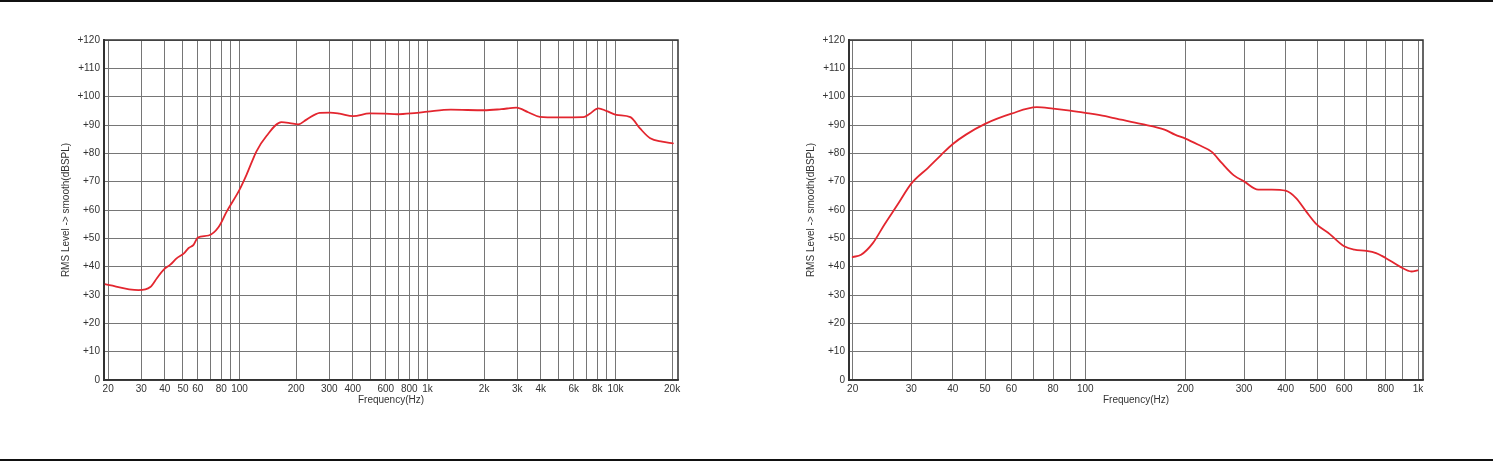 This screenshot has width=1493, height=462. Describe the element at coordinates (598, 388) in the screenshot. I see `x-tick-label: 8k` at that location.